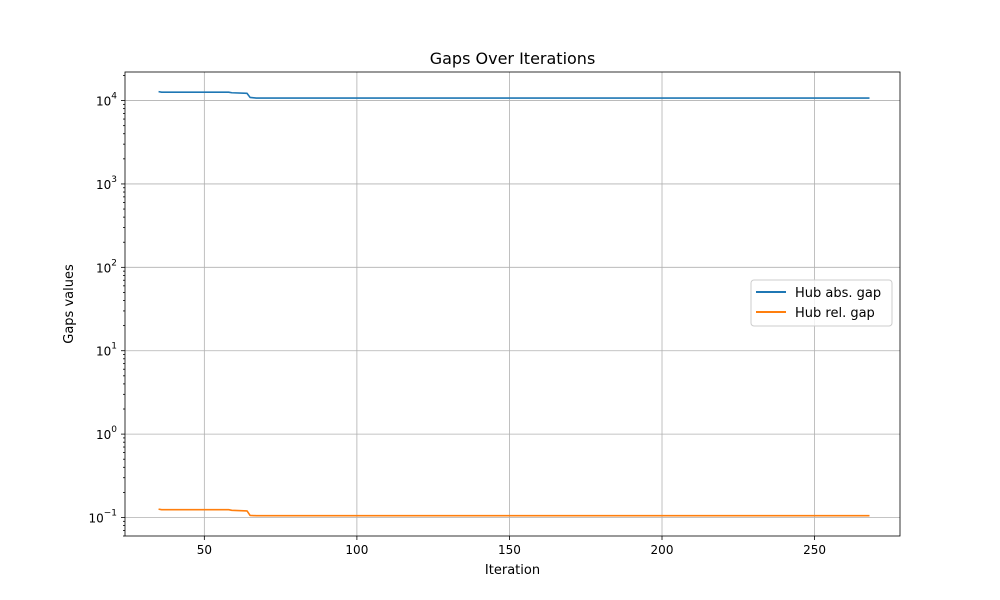 The width and height of the screenshot is (1000, 600). Describe the element at coordinates (204, 550) in the screenshot. I see `x-tick-label: 50` at that location.